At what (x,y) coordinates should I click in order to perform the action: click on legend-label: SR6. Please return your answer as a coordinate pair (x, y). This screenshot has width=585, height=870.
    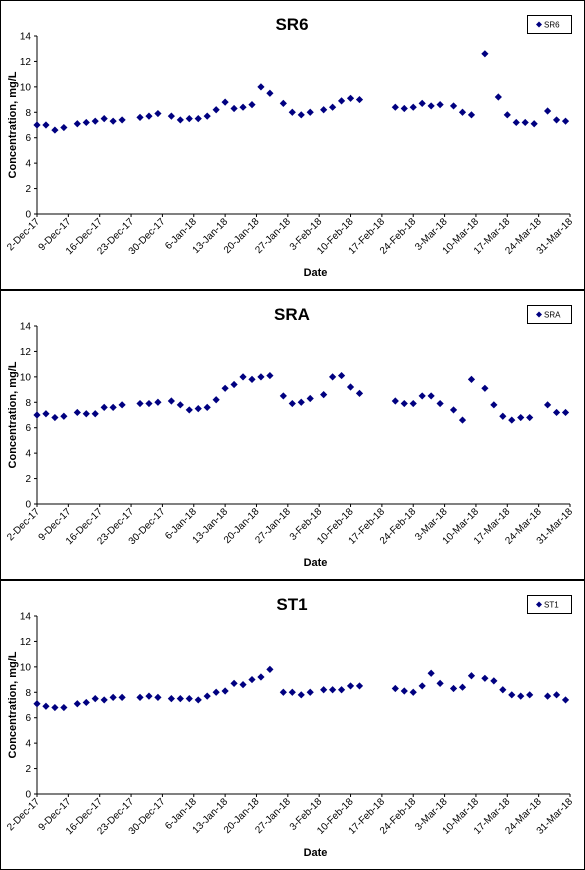
    Looking at the image, I should click on (552, 25).